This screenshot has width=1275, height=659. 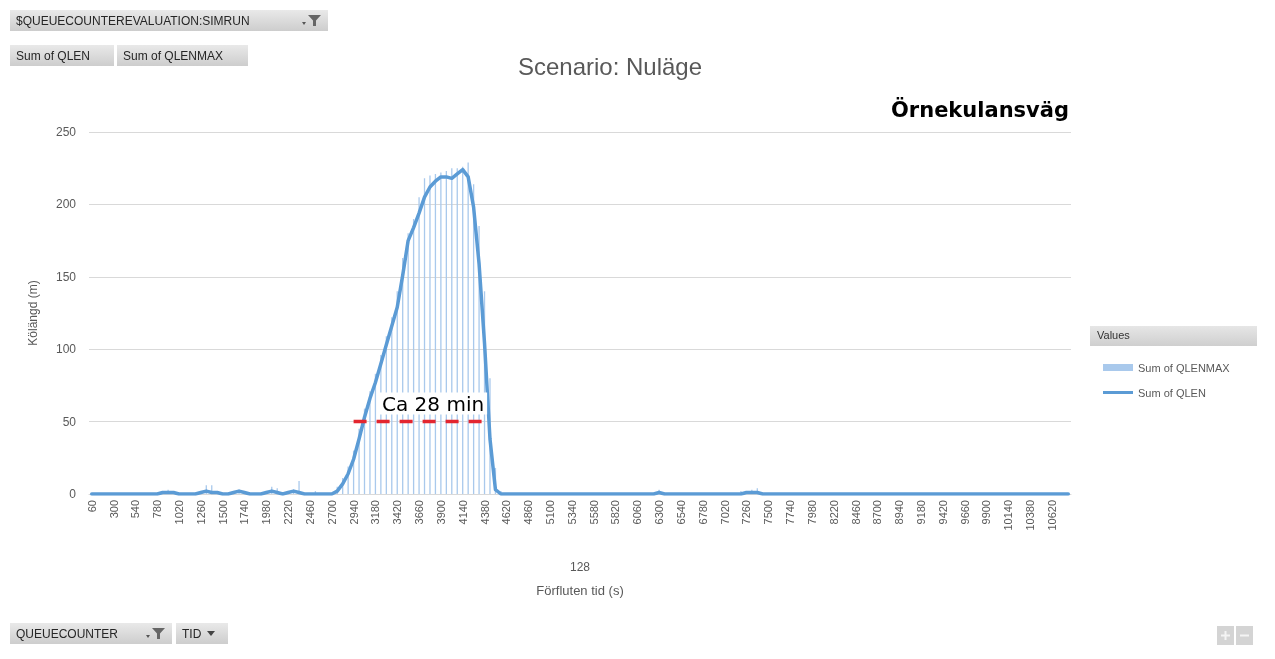 What do you see at coordinates (877, 512) in the screenshot?
I see `x-tick-label: 8700` at bounding box center [877, 512].